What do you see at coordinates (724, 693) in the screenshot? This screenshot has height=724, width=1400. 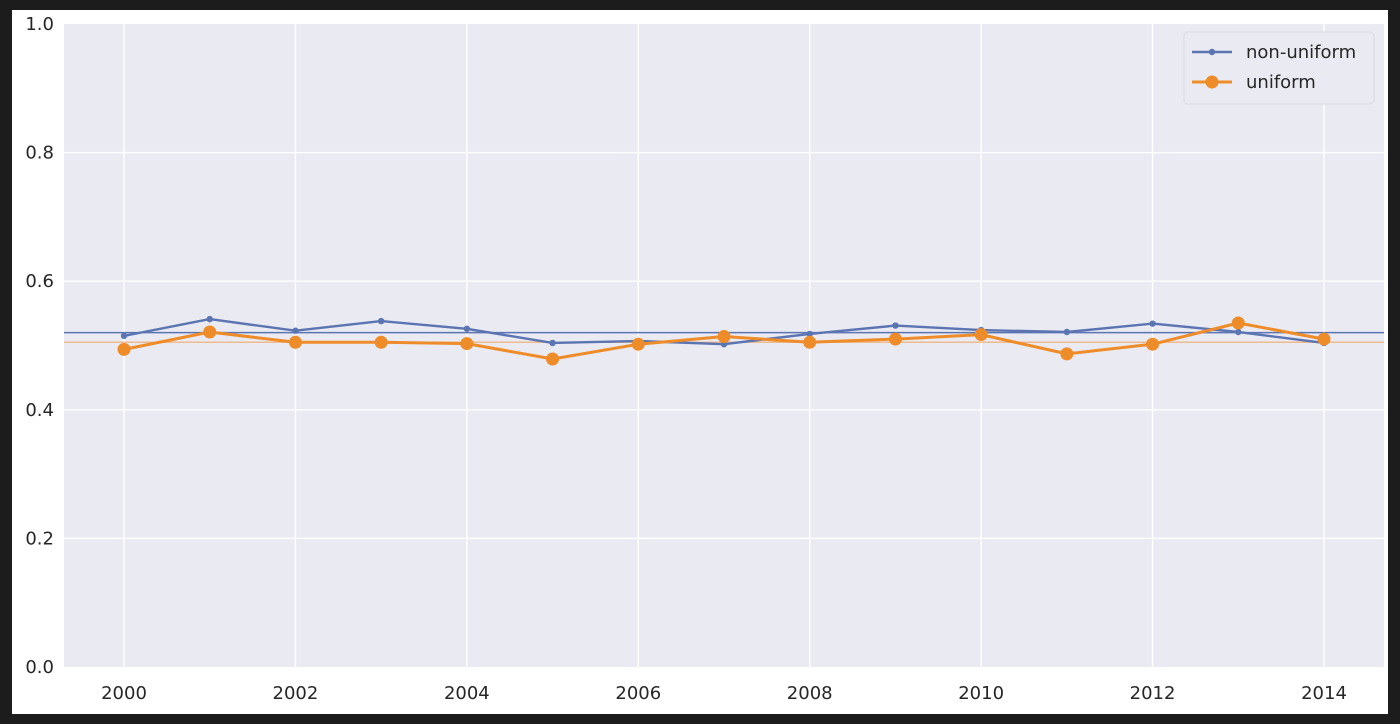 I see `x-axis-ticks: 2000 2002 2004 2006 2008 2010 2012 2014` at bounding box center [724, 693].